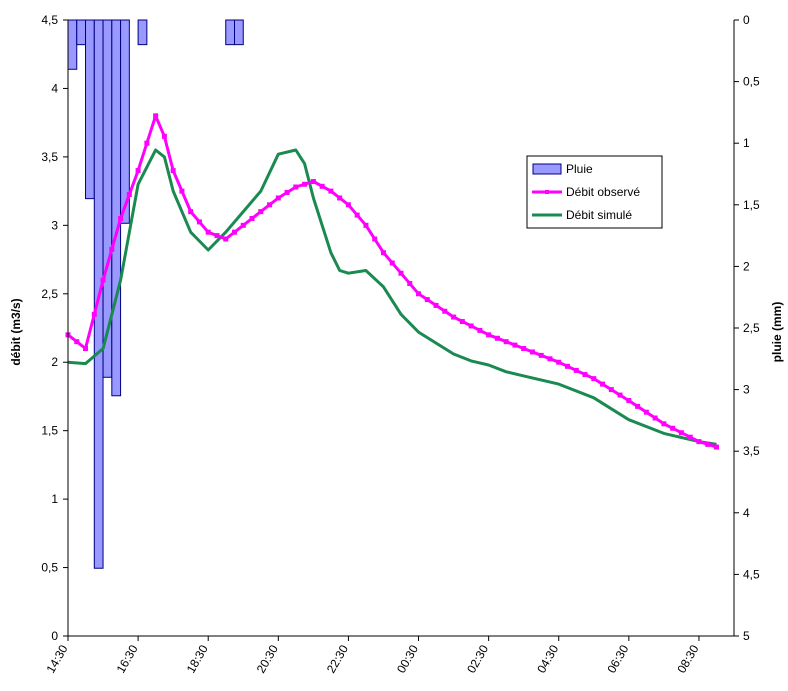 This screenshot has height=691, width=788. What do you see at coordinates (746, 20) in the screenshot?
I see `right-tick-label: 0` at bounding box center [746, 20].